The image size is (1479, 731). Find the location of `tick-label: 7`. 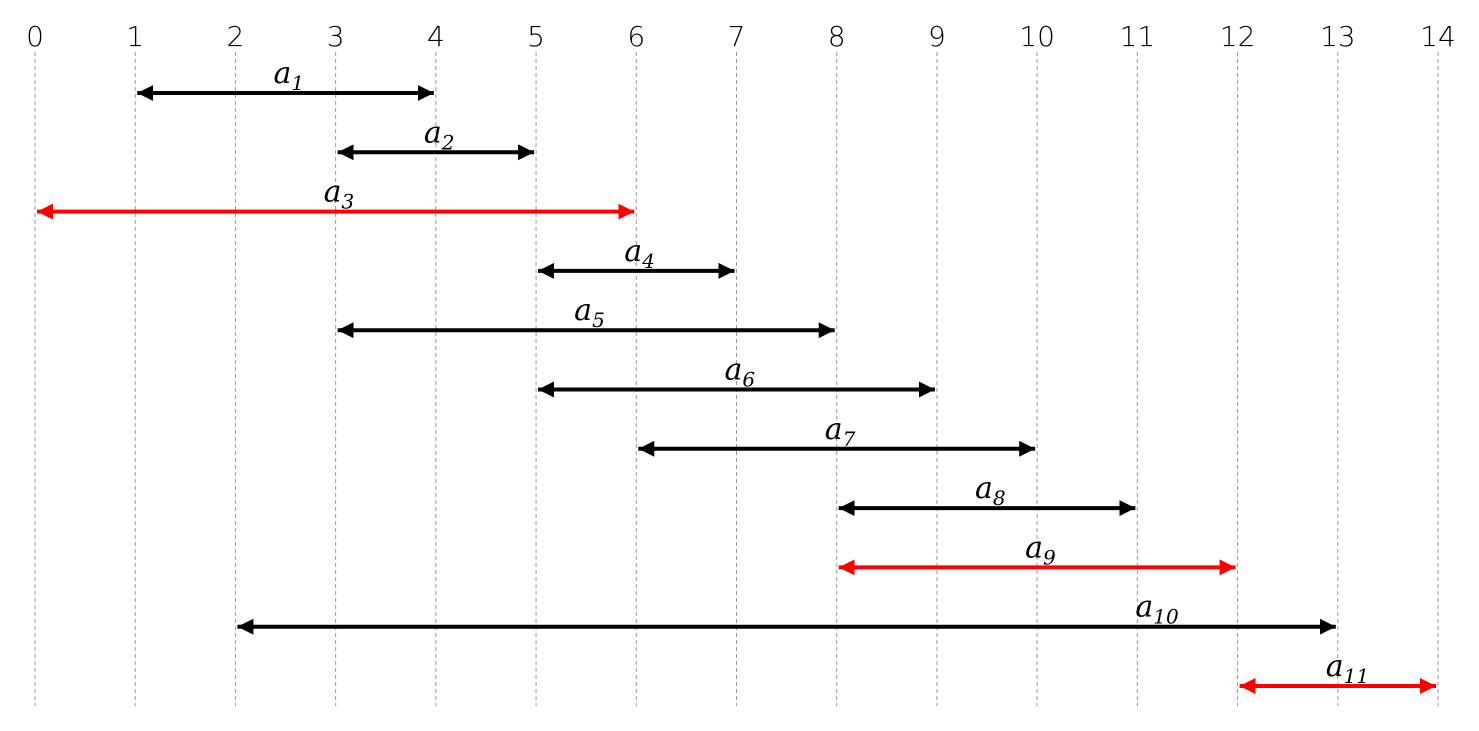

tick-label: 7 is located at coordinates (737, 36).